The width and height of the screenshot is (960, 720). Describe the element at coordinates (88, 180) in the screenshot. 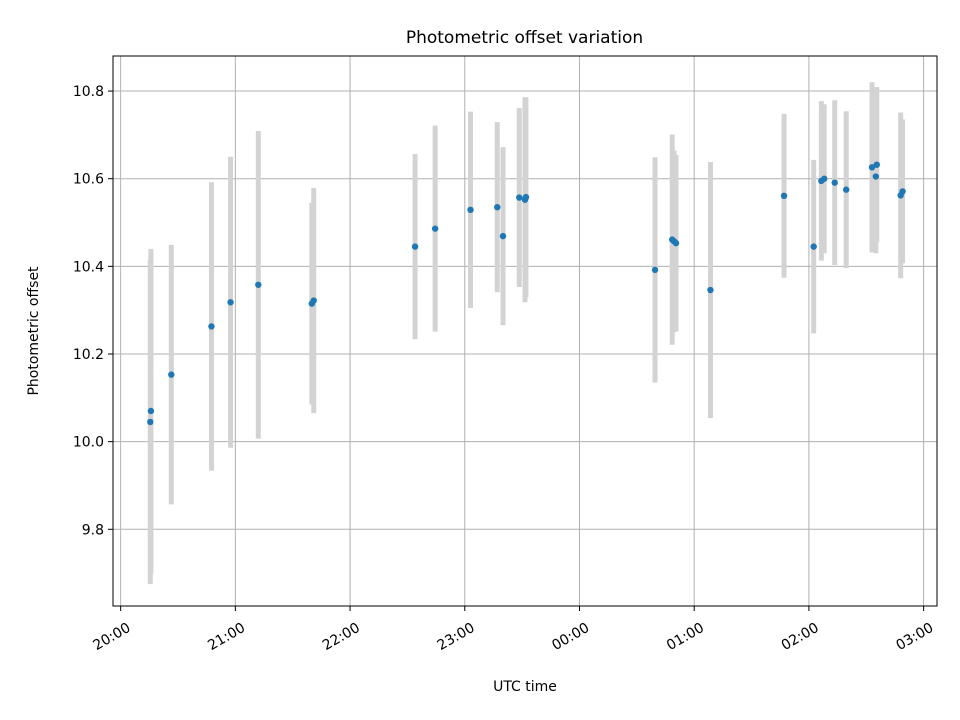

I see `y-tick-label: 10.6` at that location.